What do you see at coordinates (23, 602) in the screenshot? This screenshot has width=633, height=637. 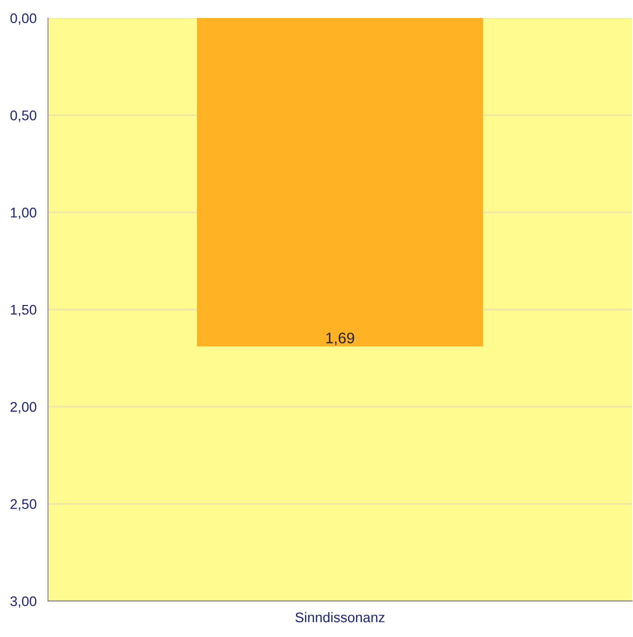 I see `y-tick-label: 3,00` at bounding box center [23, 602].